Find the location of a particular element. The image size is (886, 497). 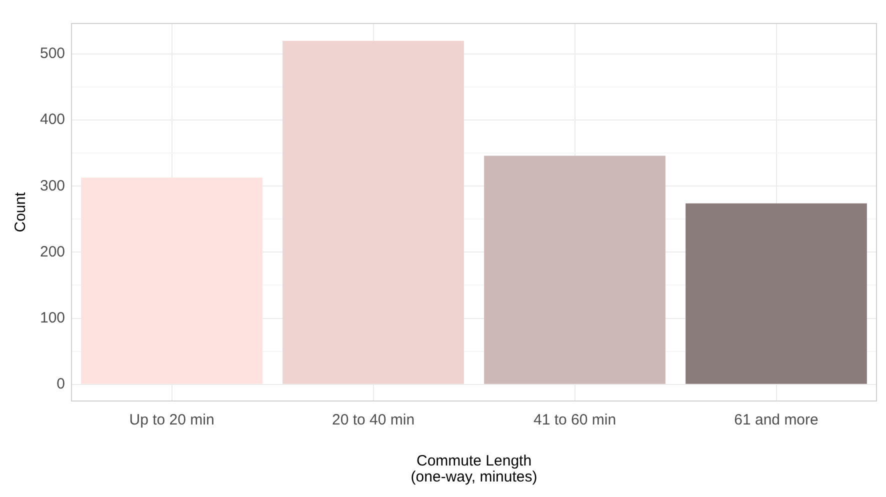

y-tick-label: 300 is located at coordinates (53, 185).